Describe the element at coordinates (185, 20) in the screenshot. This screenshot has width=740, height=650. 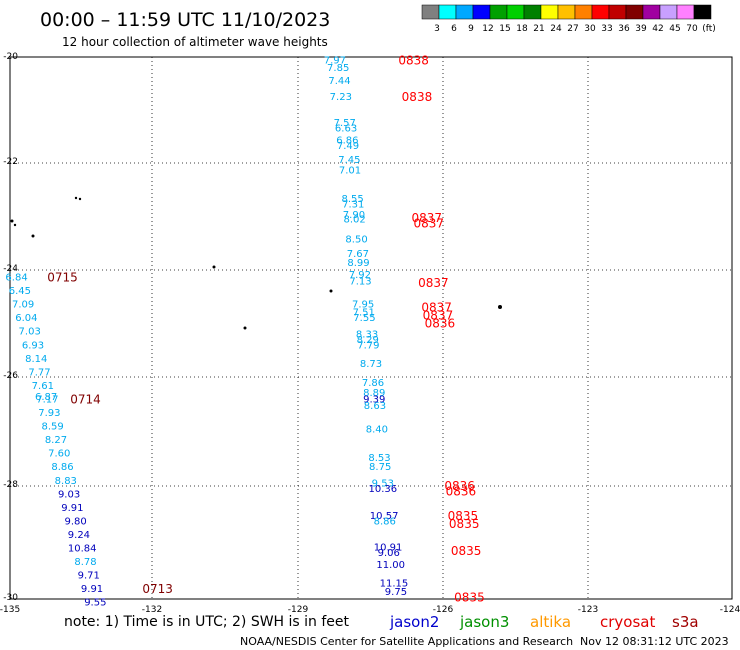
I see `chart-title: 00:00 – 11:59 UTC 11/10/2023` at that location.